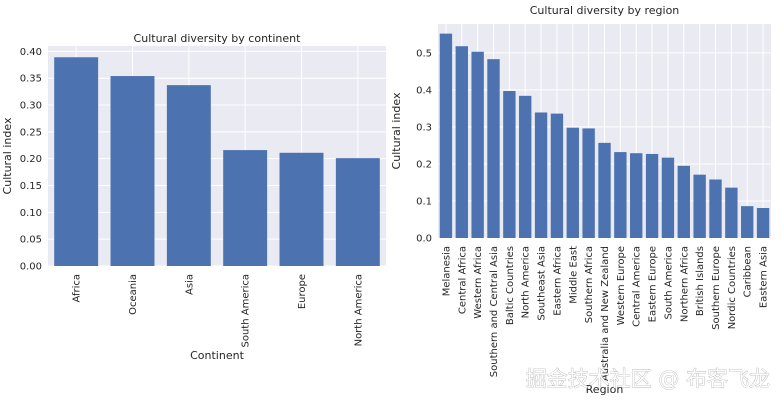 The width and height of the screenshot is (784, 405). What do you see at coordinates (424, 127) in the screenshot?
I see `y-tick-label: 0.3` at bounding box center [424, 127].